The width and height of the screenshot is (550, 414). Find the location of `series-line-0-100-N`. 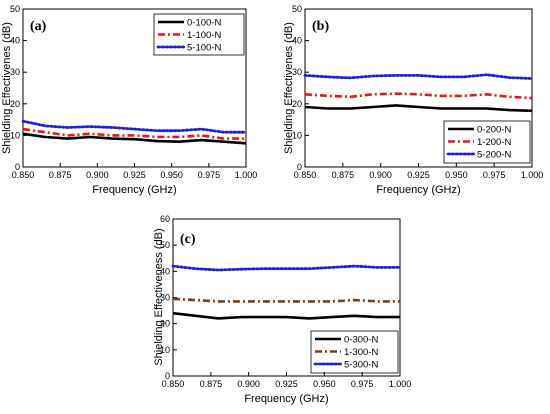

series-line-0-100-N is located at coordinates (134, 138).